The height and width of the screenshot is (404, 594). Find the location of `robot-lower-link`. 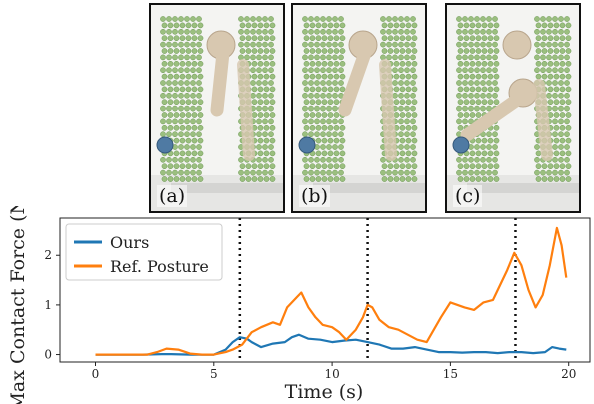

robot-lower-link is located at coordinates (246, 110).